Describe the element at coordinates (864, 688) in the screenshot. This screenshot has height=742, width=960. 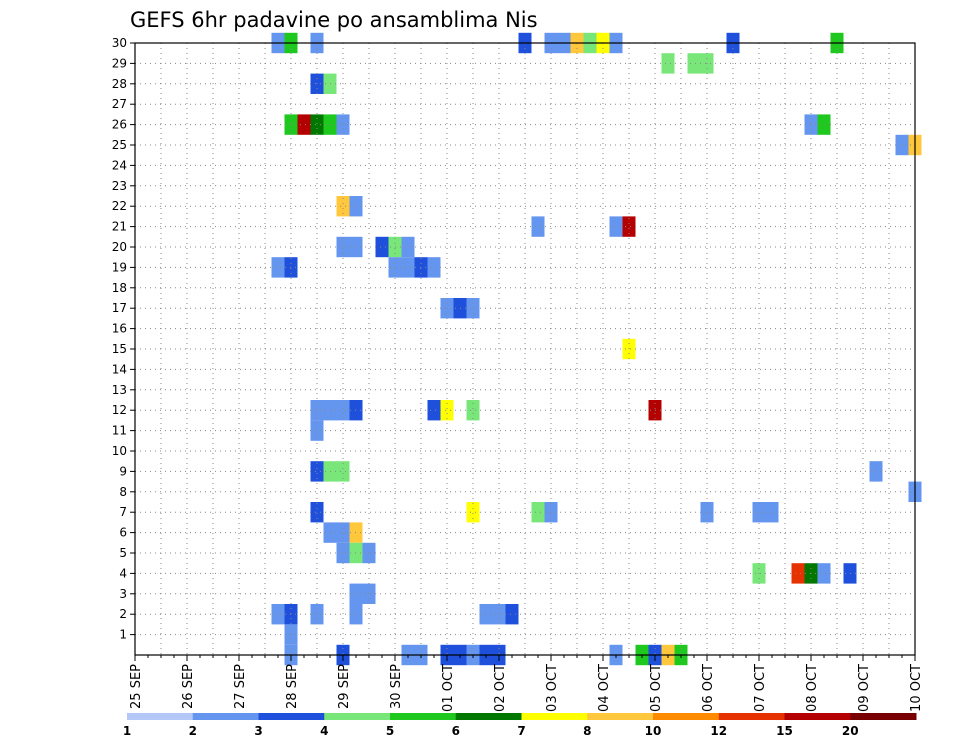
I see `x-tick-label: 09 OCT` at that location.